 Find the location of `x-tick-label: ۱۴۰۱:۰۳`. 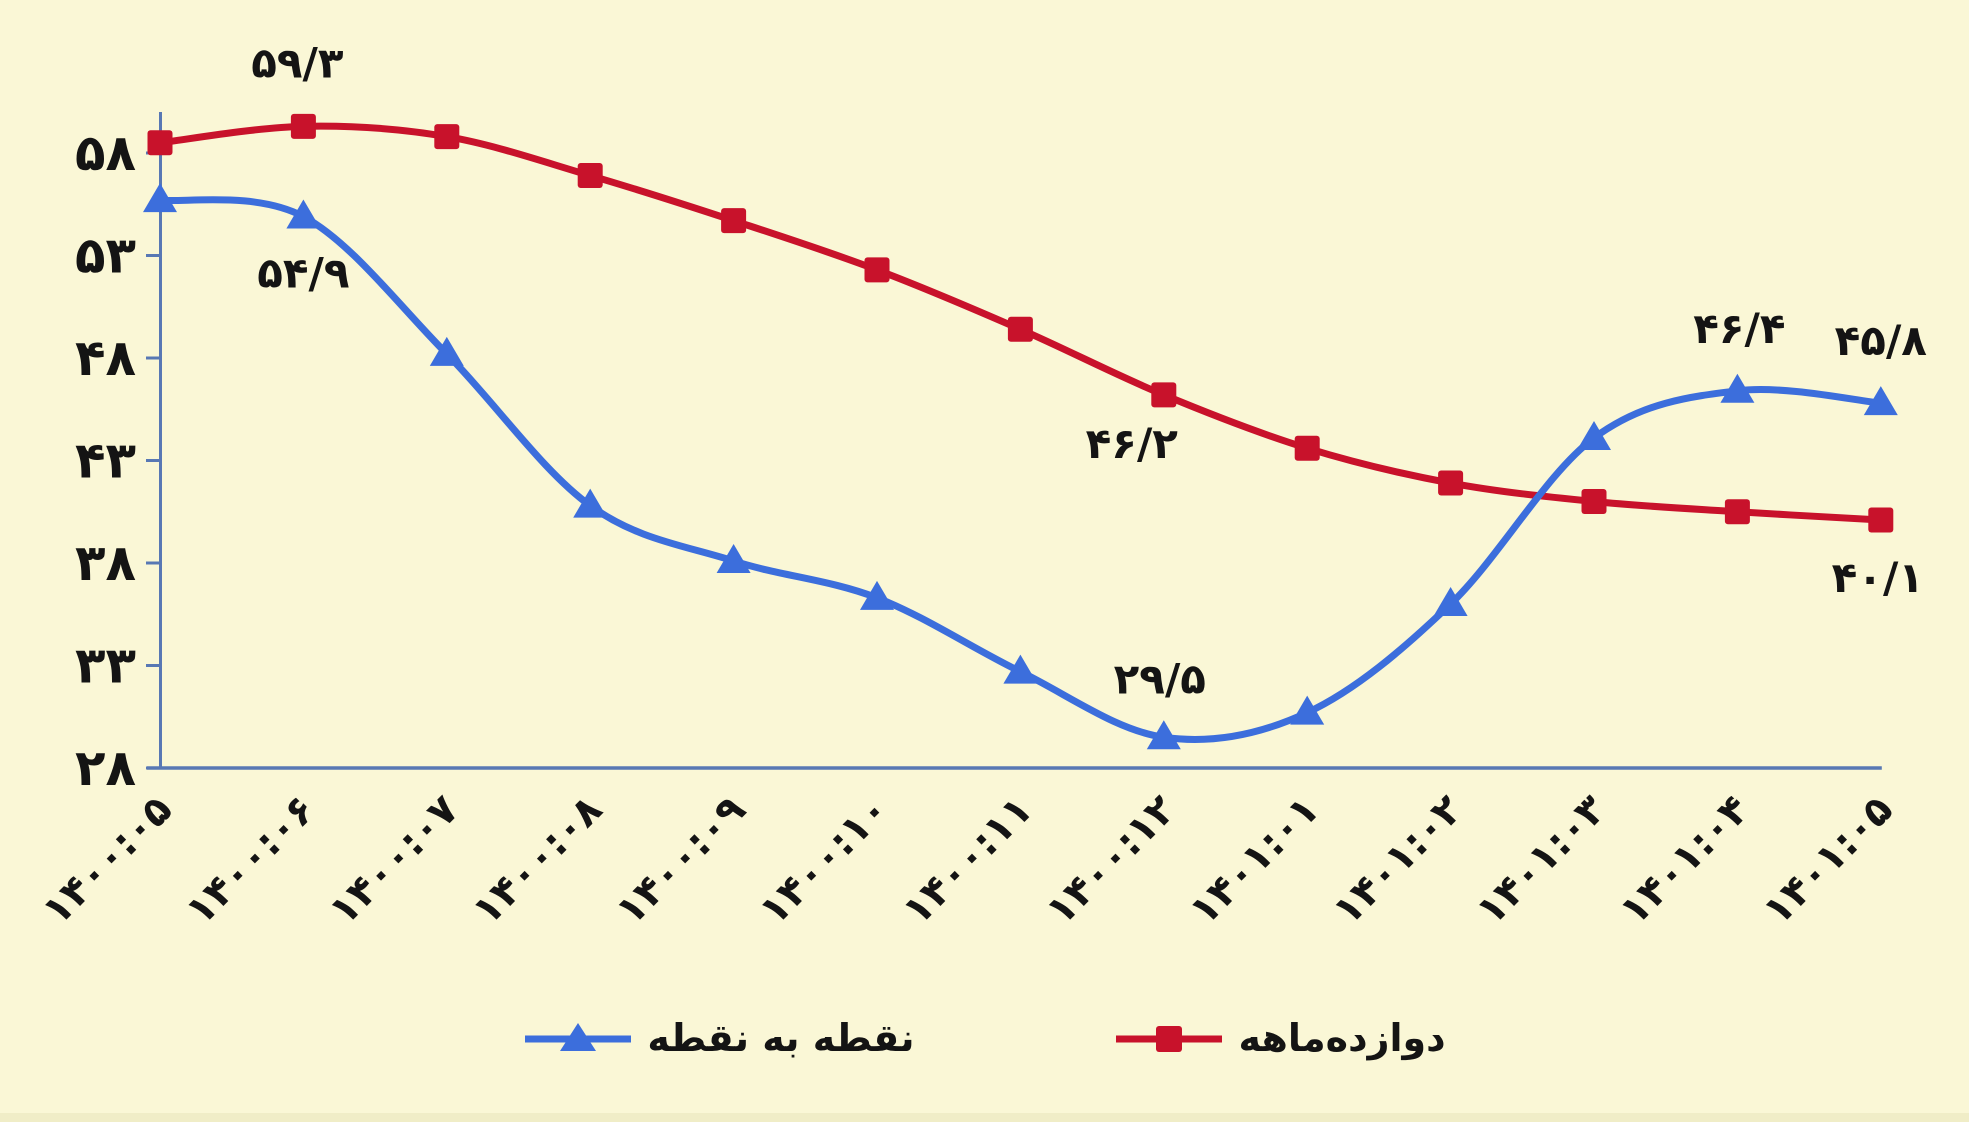

x-tick-label: ۱۴۰۱:۰۳ is located at coordinates (1541, 860).